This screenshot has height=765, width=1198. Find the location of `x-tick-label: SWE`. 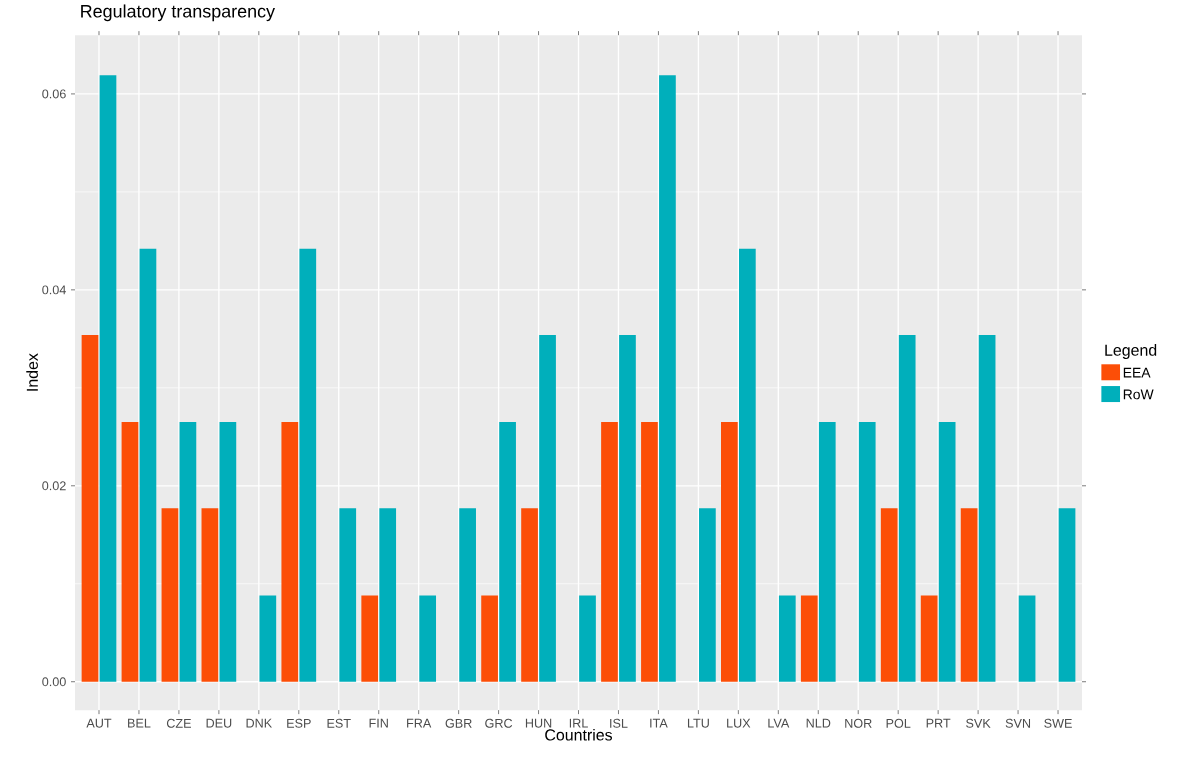

x-tick-label: SWE is located at coordinates (1058, 723).